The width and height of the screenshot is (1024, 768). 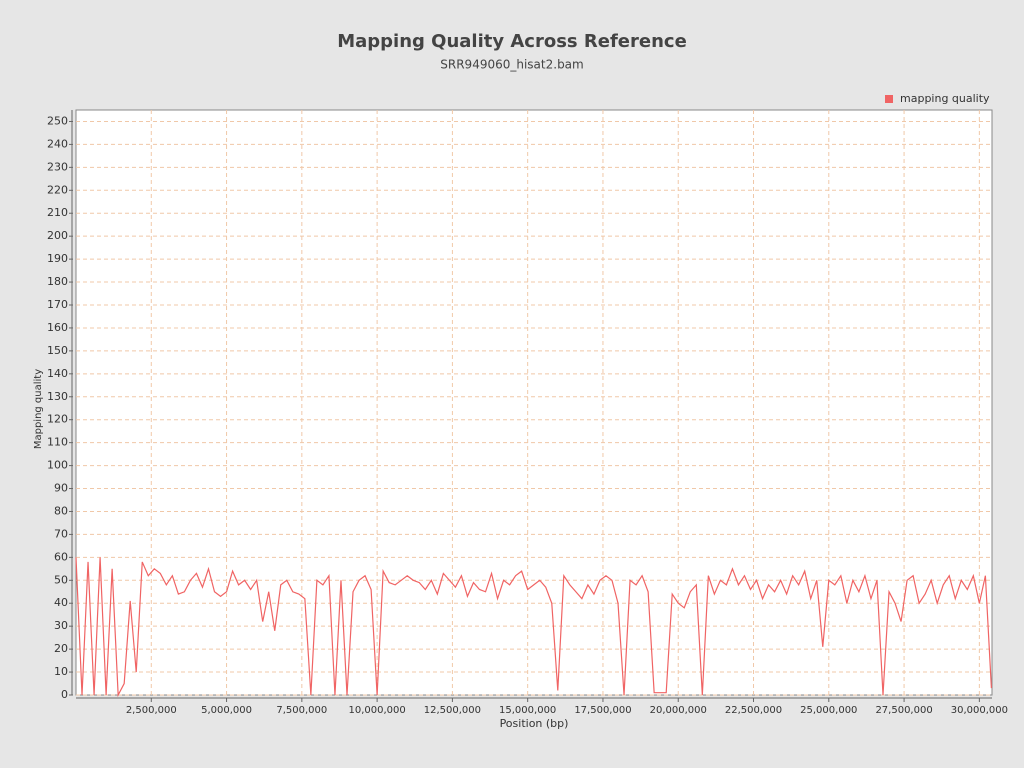 What do you see at coordinates (57, 212) in the screenshot?
I see `y-tick-label: 210` at bounding box center [57, 212].